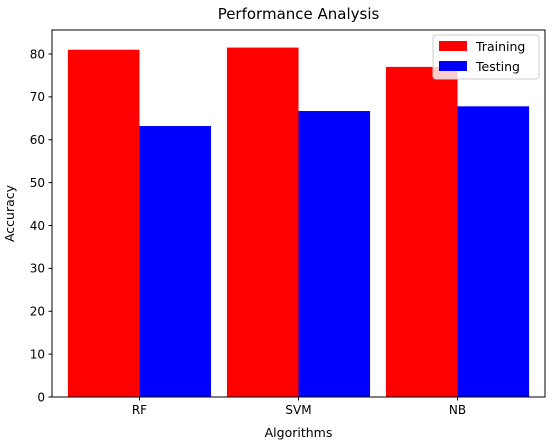 The height and width of the screenshot is (442, 554). Describe the element at coordinates (334, 254) in the screenshot. I see `bar-testing-svm` at that location.